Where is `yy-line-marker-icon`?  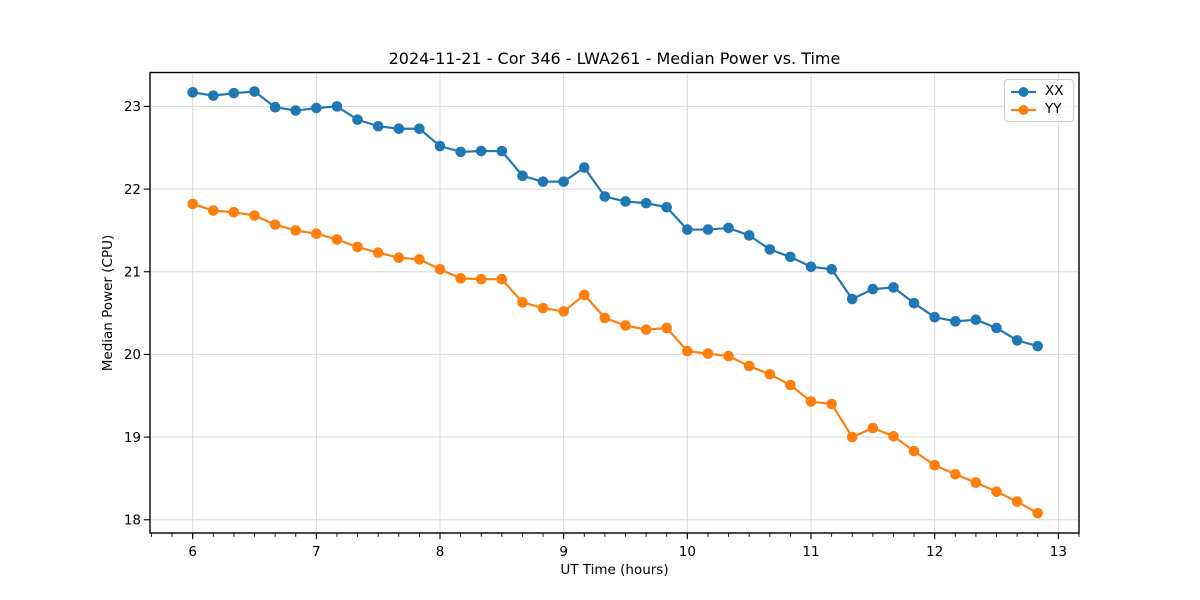 yy-line-marker-icon is located at coordinates (1023, 109).